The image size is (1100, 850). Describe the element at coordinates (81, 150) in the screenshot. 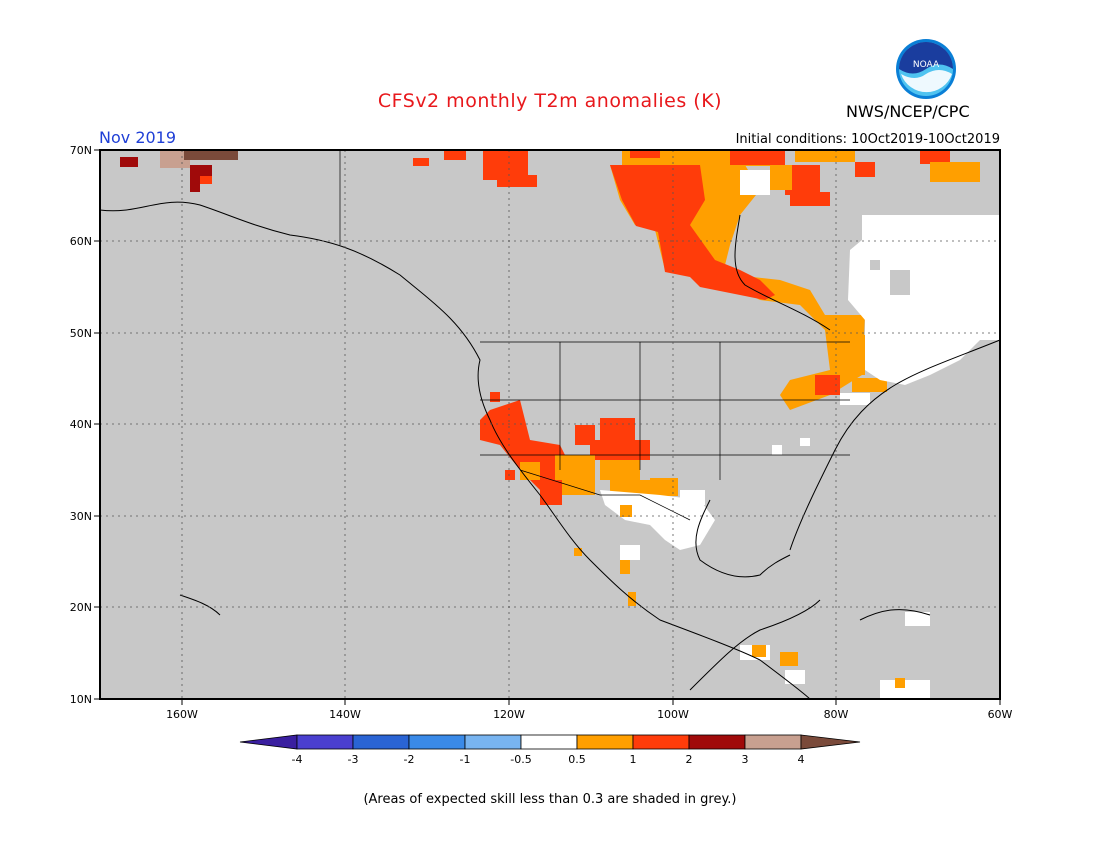

I see `lat-tick-label: 70N` at that location.